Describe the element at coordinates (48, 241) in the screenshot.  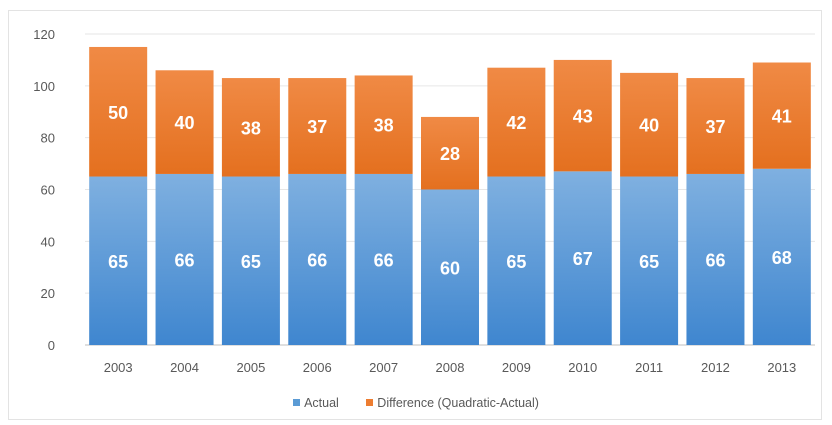
I see `y-tick-label: 40` at that location.